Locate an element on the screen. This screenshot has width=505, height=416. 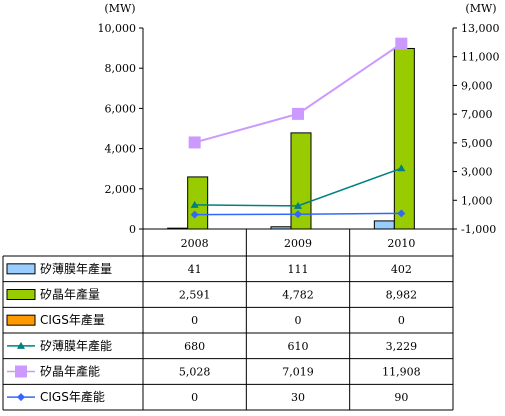
table-cell: 3,229 is located at coordinates (402, 346).